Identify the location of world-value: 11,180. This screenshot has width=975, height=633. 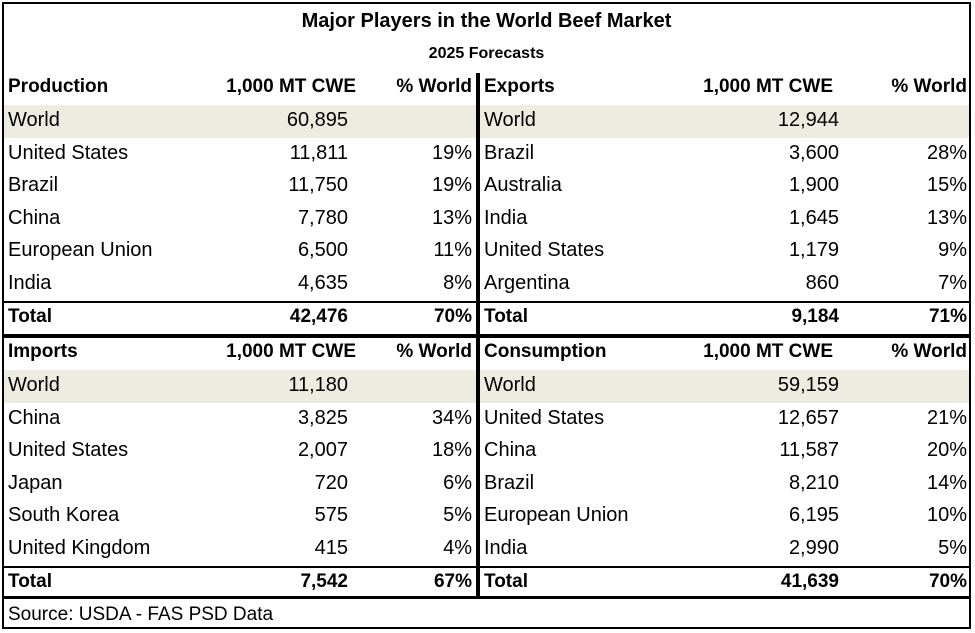
(318, 385).